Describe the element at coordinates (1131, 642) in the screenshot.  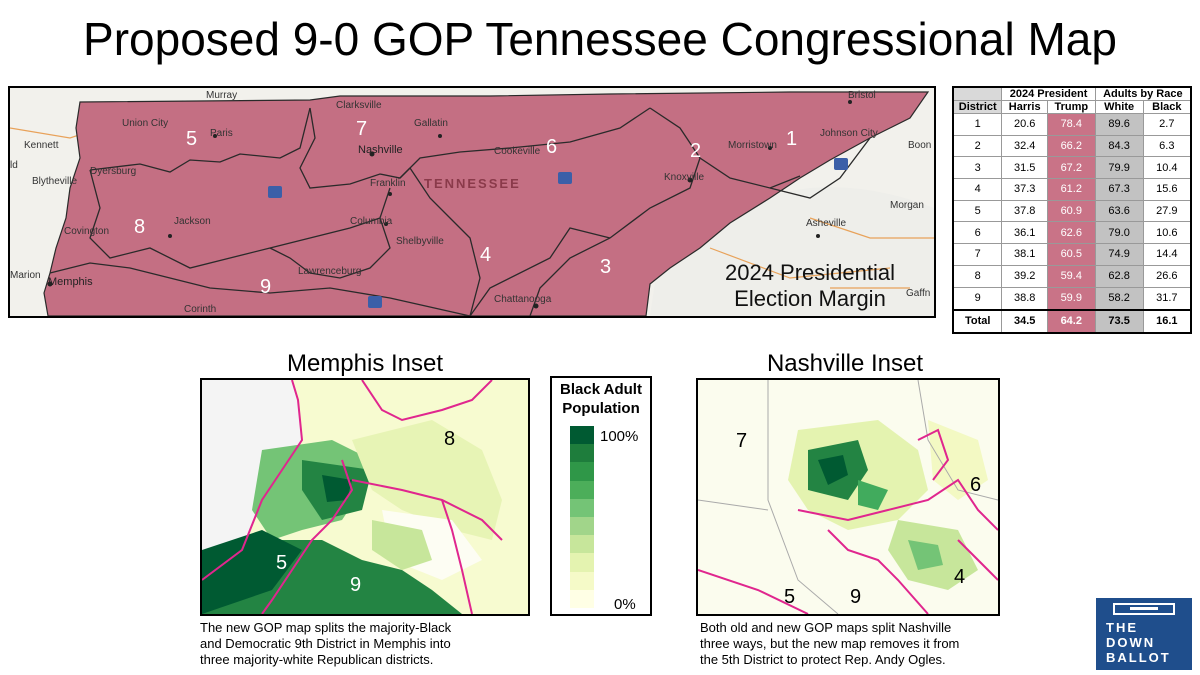
I see `logo-line-2: DOWN` at that location.